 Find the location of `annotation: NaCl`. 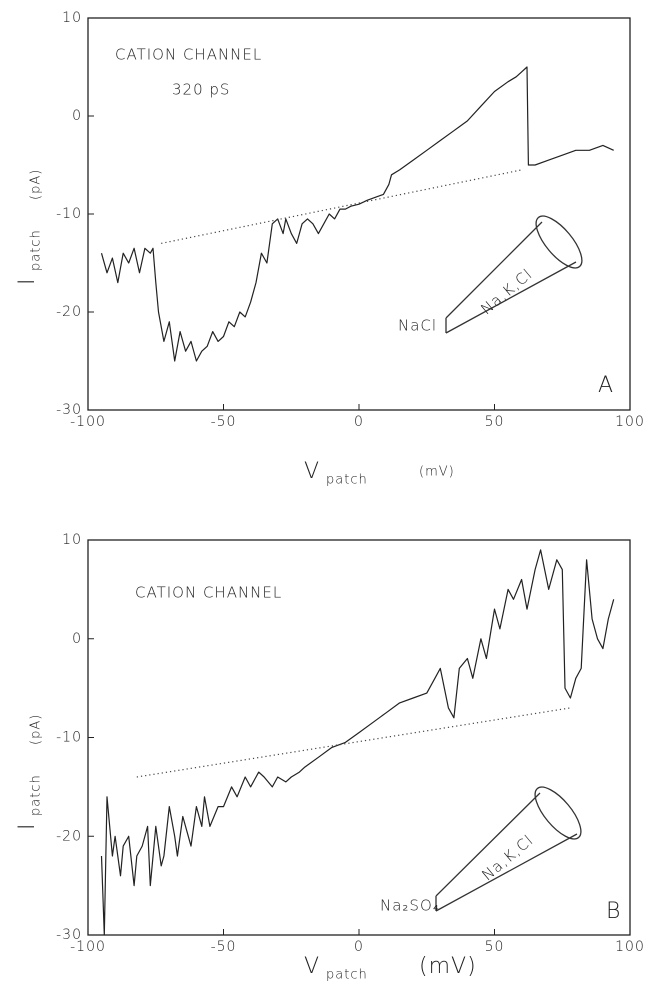

annotation: NaCl is located at coordinates (417, 326).